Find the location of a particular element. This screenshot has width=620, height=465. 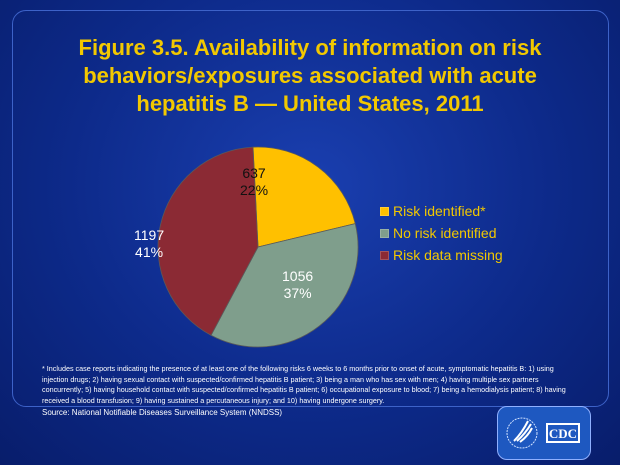

legend-label: Risk data missing is located at coordinates (448, 255).